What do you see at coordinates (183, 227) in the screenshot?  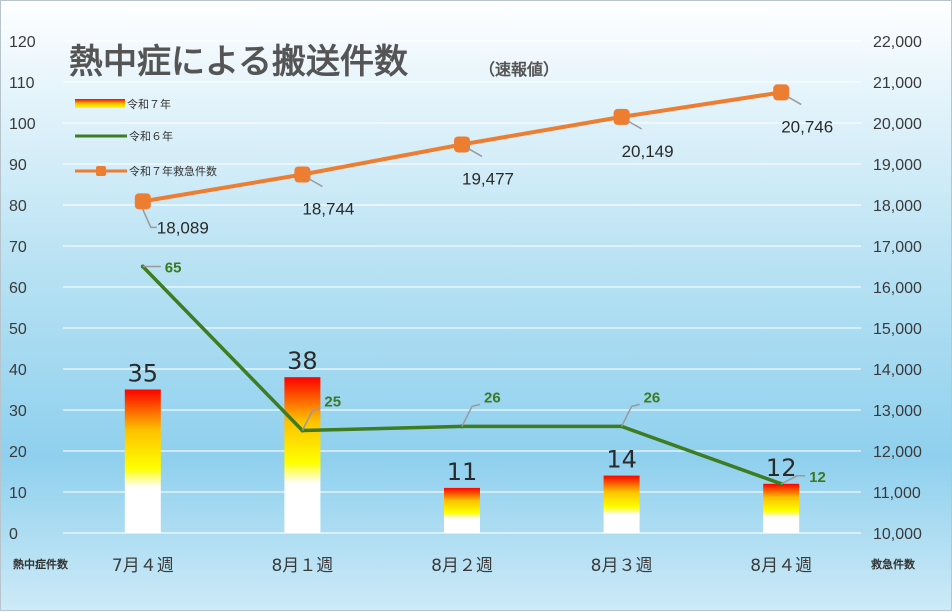 I see `point-emergency-label: 18,089` at bounding box center [183, 227].